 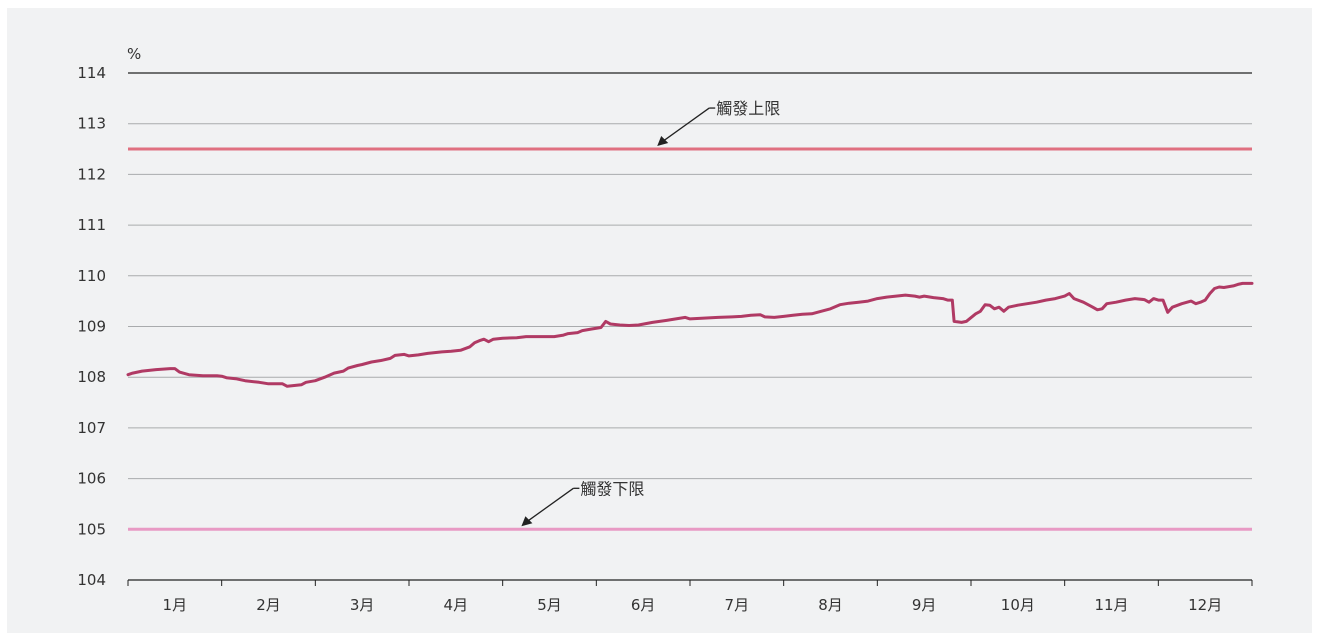 I want to click on x-tick-label: 6月, so click(x=643, y=605).